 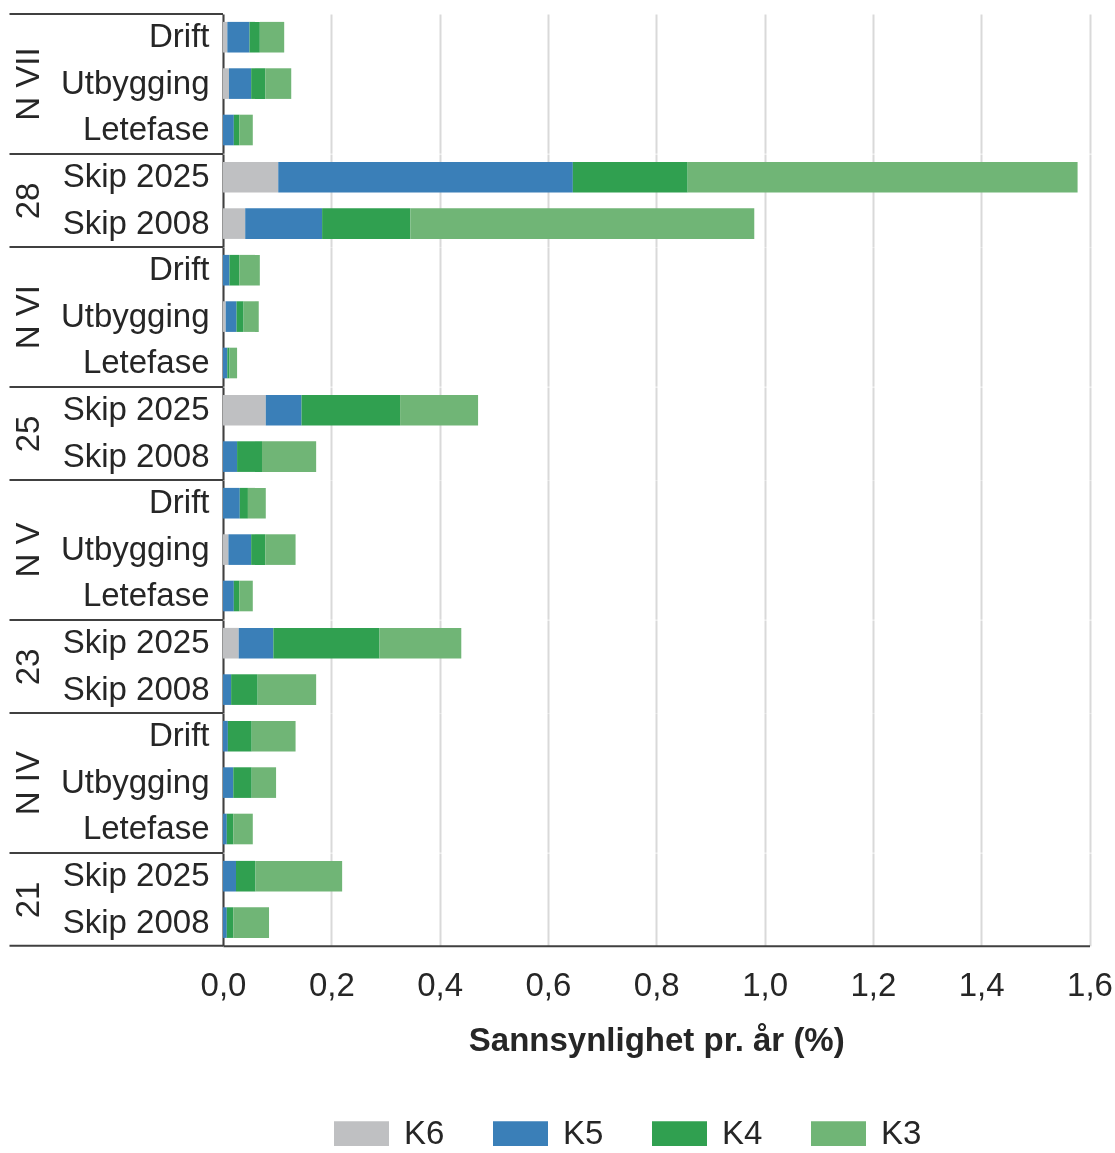 I want to click on x-tick-label: 0,6, so click(x=548, y=985).